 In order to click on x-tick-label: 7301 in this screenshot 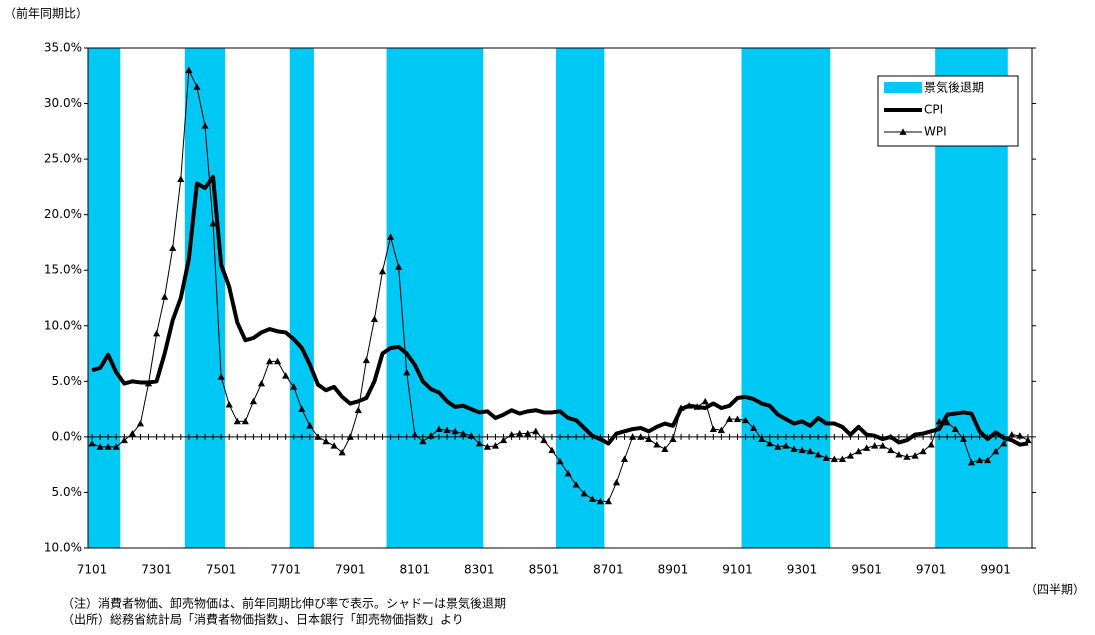, I will do `click(156, 570)`.